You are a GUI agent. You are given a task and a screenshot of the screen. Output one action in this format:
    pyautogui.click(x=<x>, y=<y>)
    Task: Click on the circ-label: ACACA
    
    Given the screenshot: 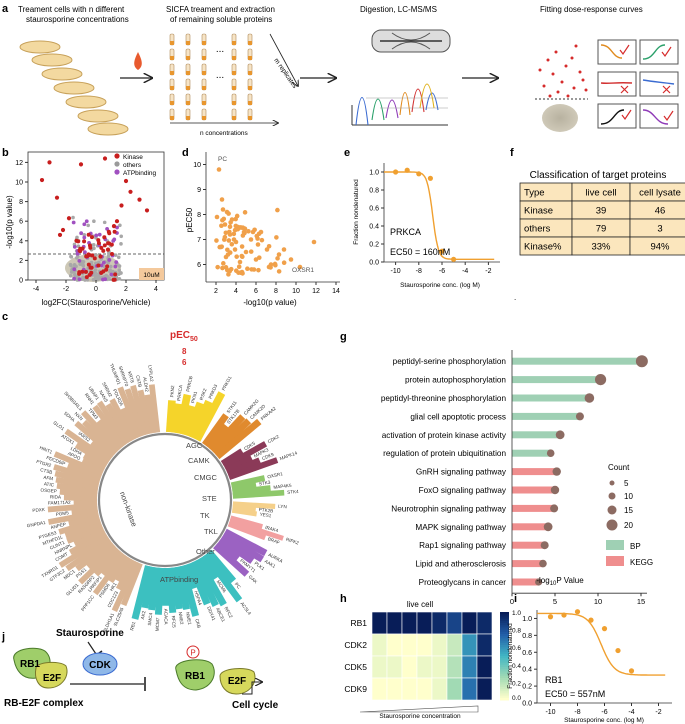 What is the action you would take?
    pyautogui.click(x=165, y=617)
    